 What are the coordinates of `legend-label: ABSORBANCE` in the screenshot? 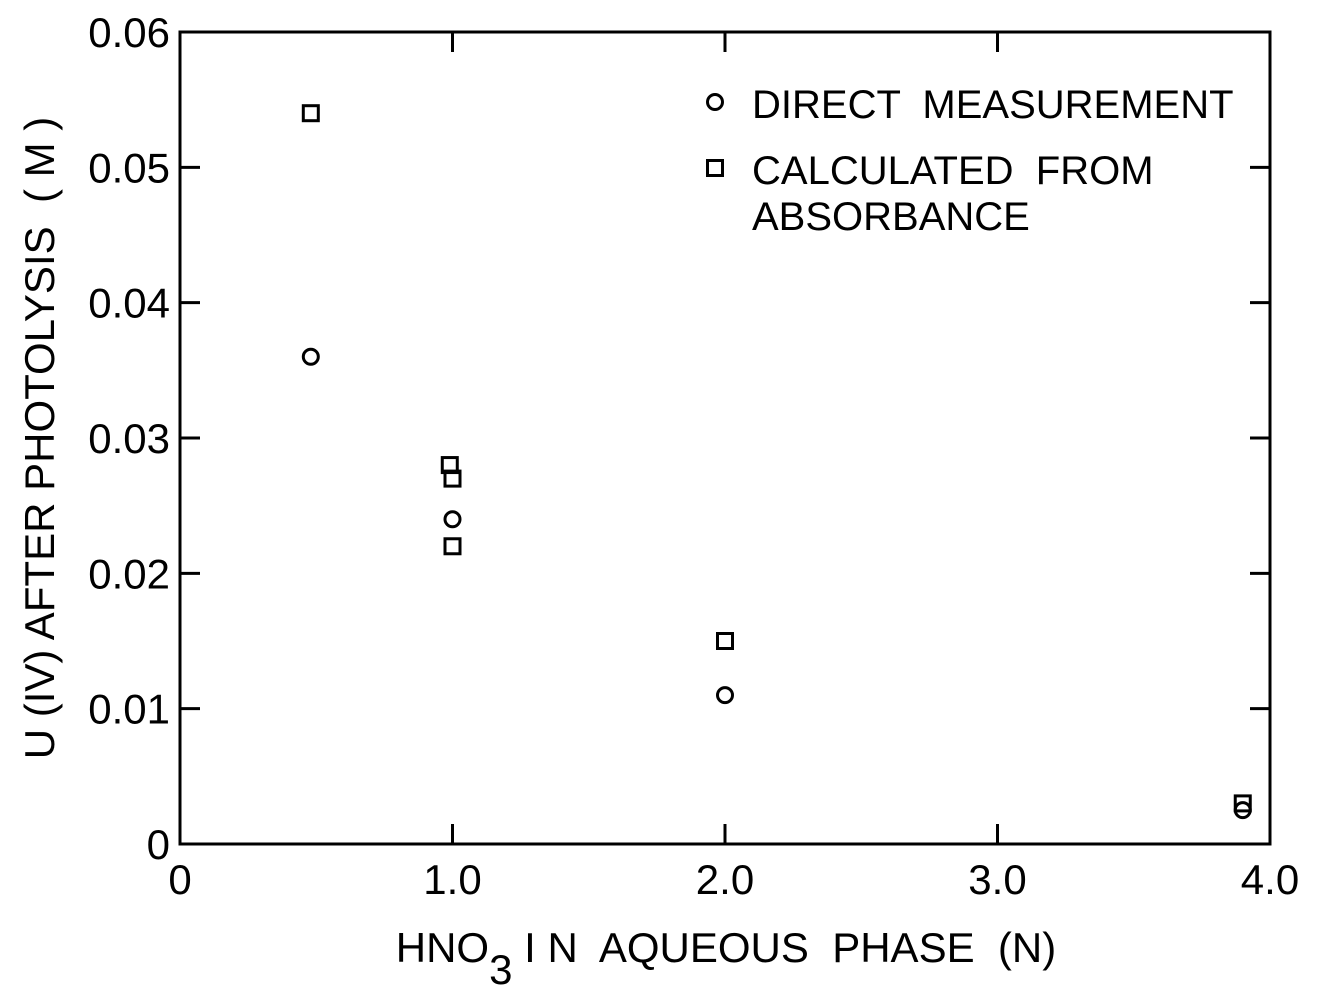 It's located at (891, 217).